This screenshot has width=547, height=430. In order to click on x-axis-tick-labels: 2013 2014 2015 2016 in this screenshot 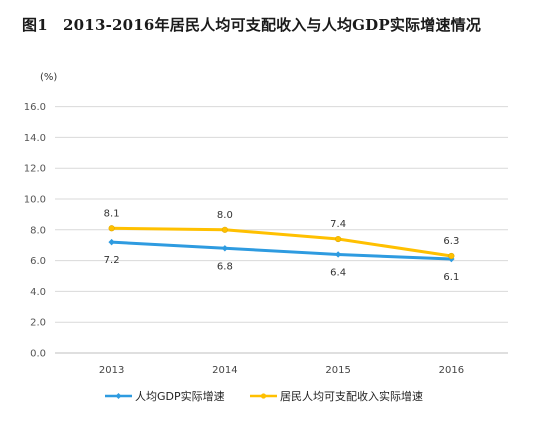, I will do `click(281, 370)`.